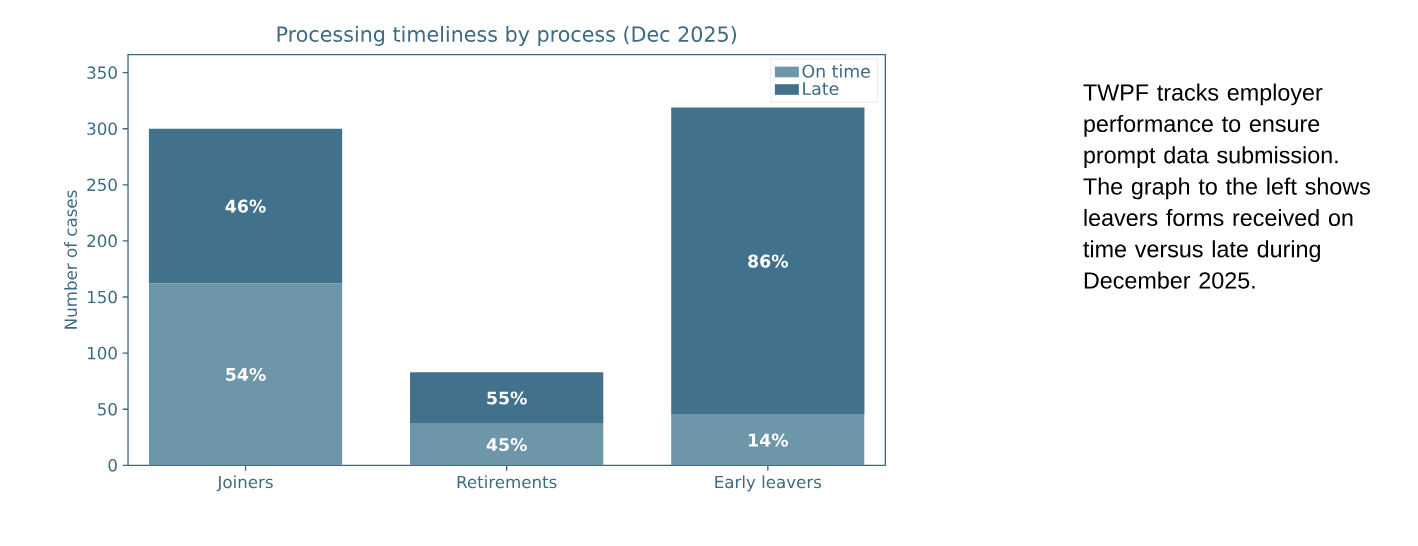 This screenshot has width=1418, height=546. I want to click on text: TWPF tracks employer performance to ensure prompt data submission. The graph to the left shows leavers forms received on time versus late during December 2025., so click(1226, 186).